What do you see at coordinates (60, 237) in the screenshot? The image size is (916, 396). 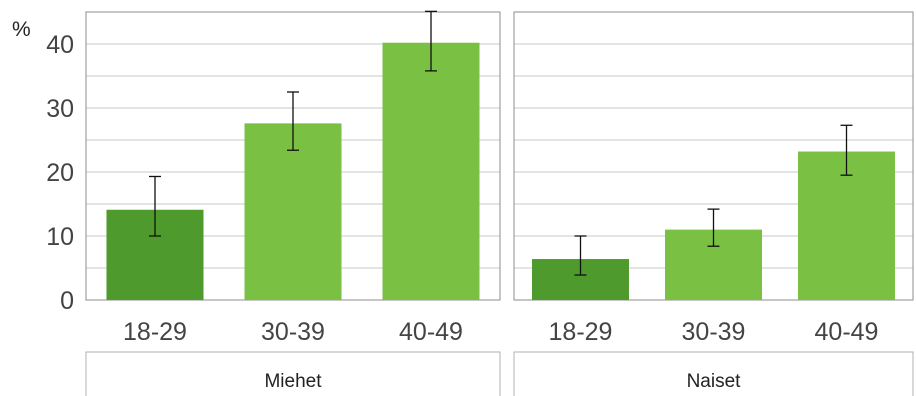 I see `y-tick-label: 10` at bounding box center [60, 237].